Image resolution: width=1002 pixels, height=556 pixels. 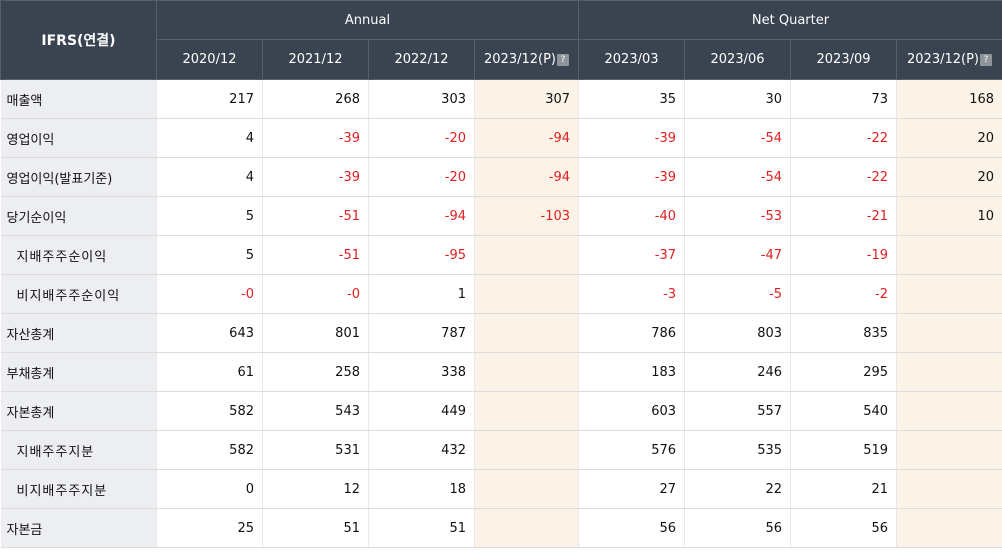 I want to click on table-cell: 27, so click(x=632, y=489).